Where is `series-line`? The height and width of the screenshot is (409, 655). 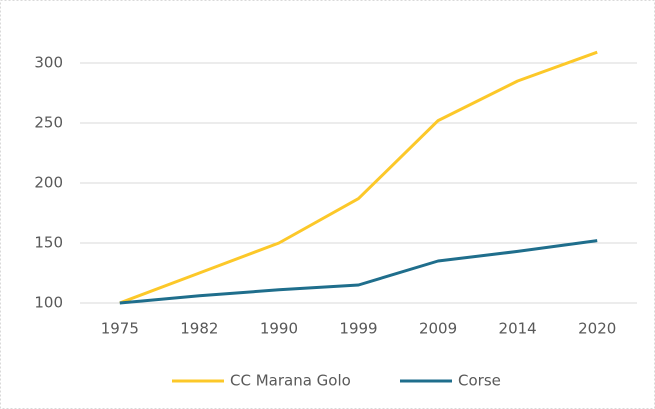
series-line is located at coordinates (358, 272).